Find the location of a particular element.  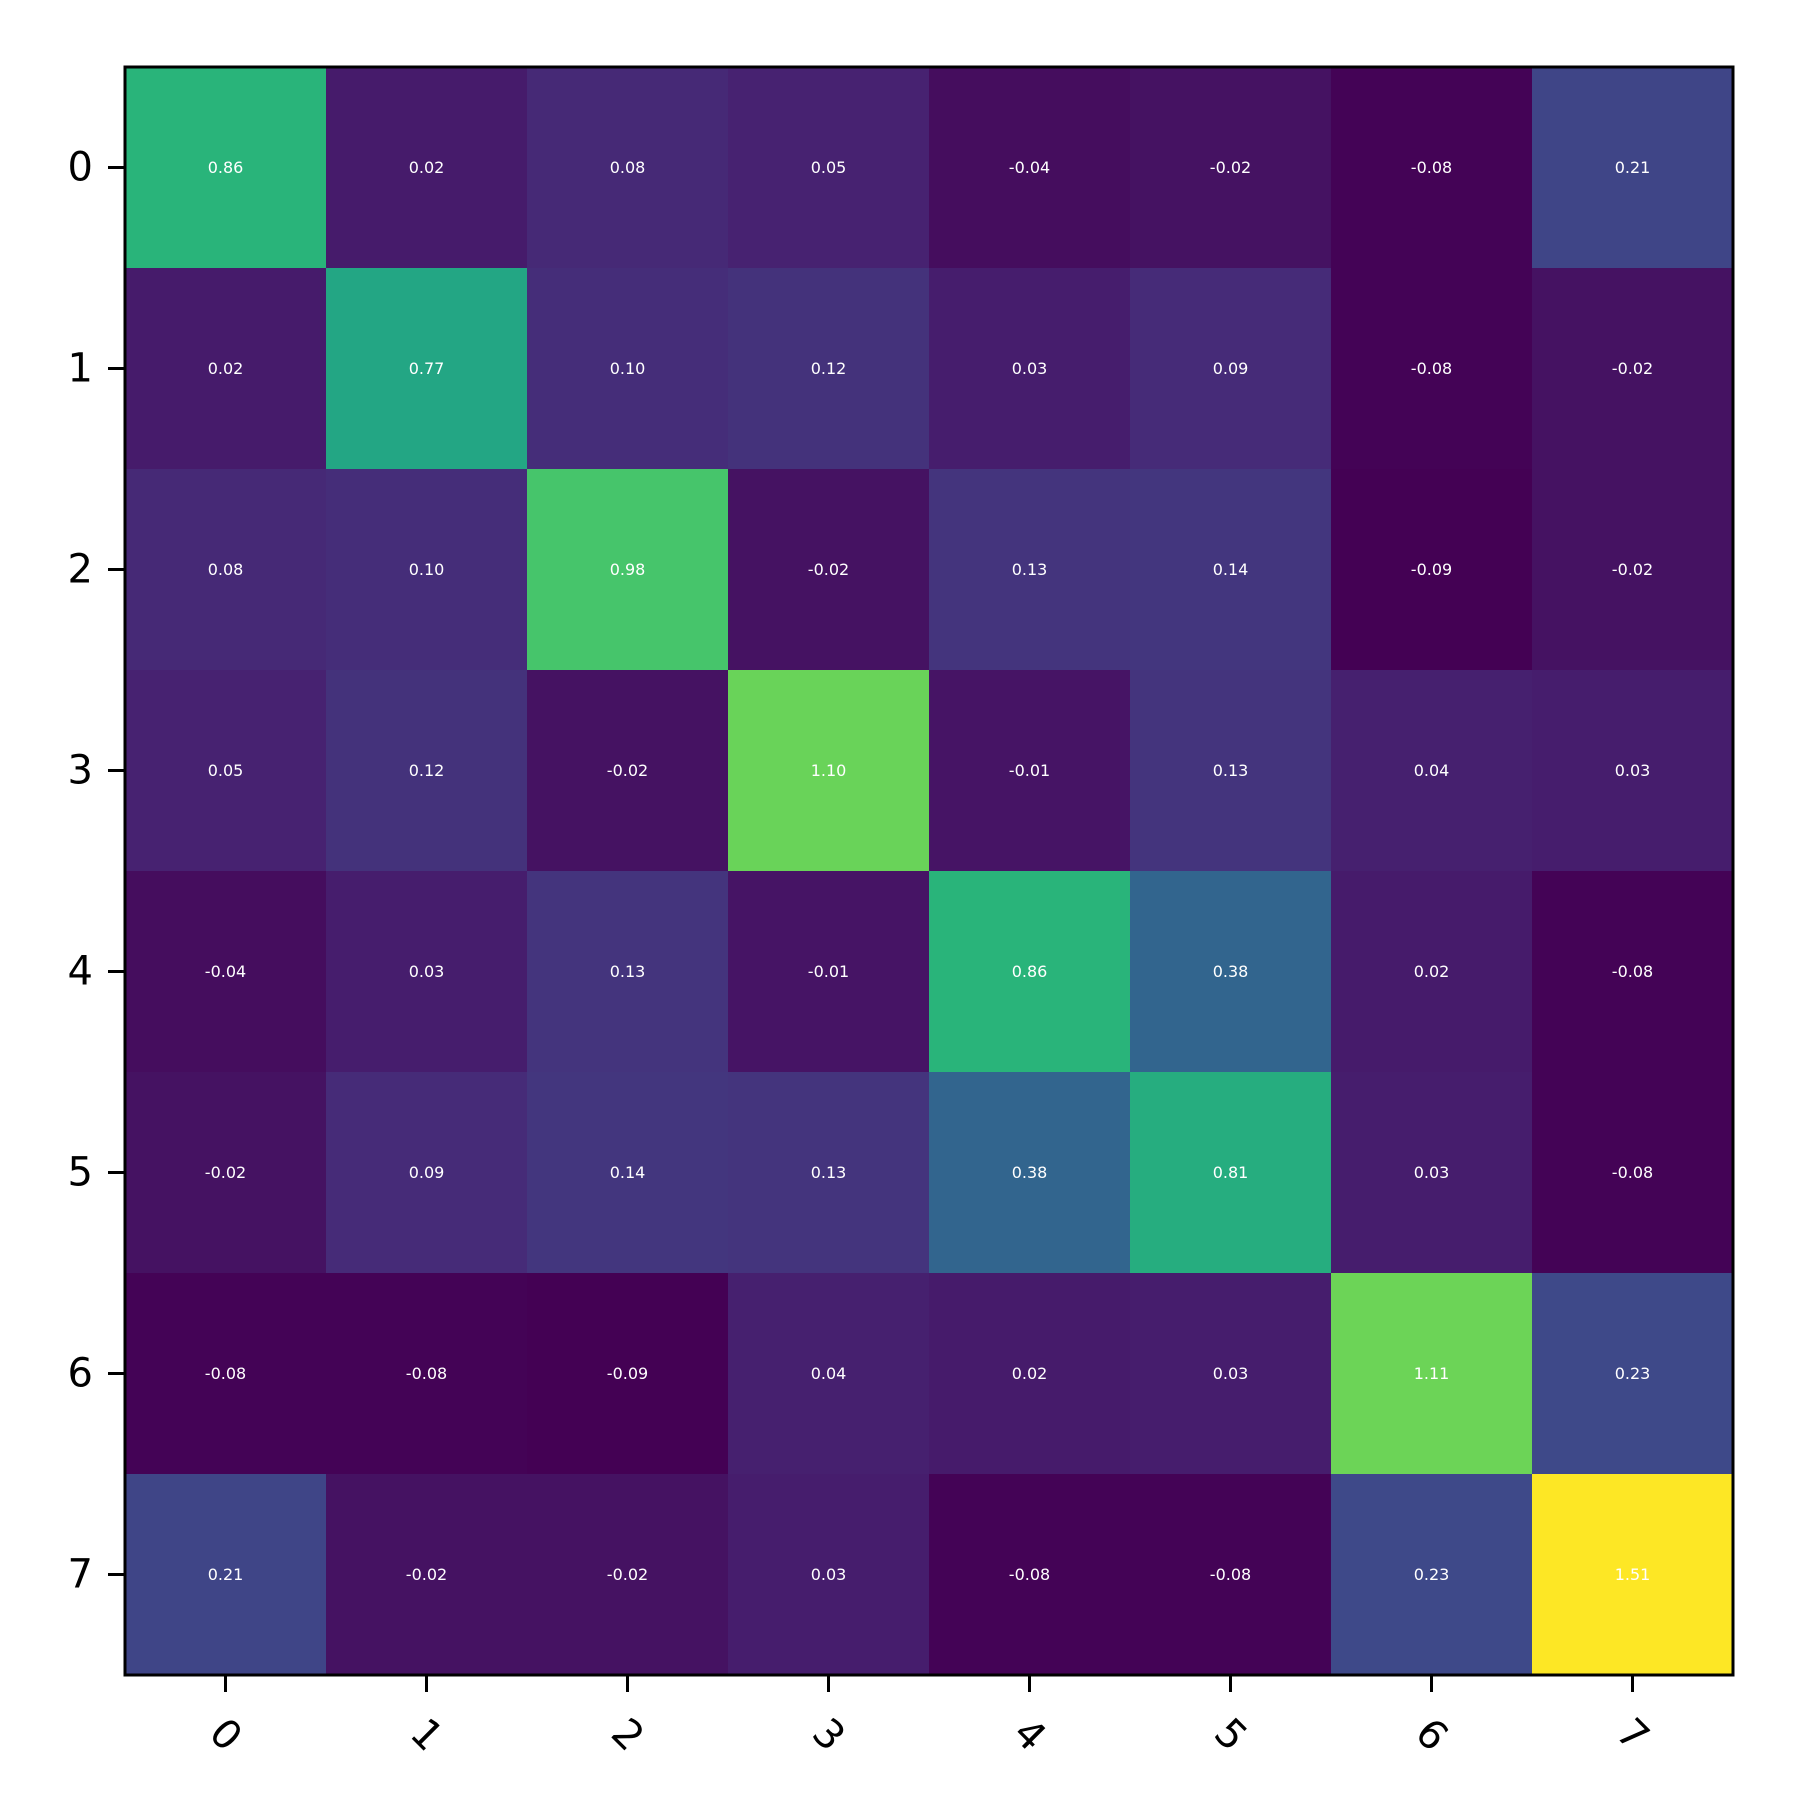

cell-value-label-1-4: 0.03 is located at coordinates (1030, 368).